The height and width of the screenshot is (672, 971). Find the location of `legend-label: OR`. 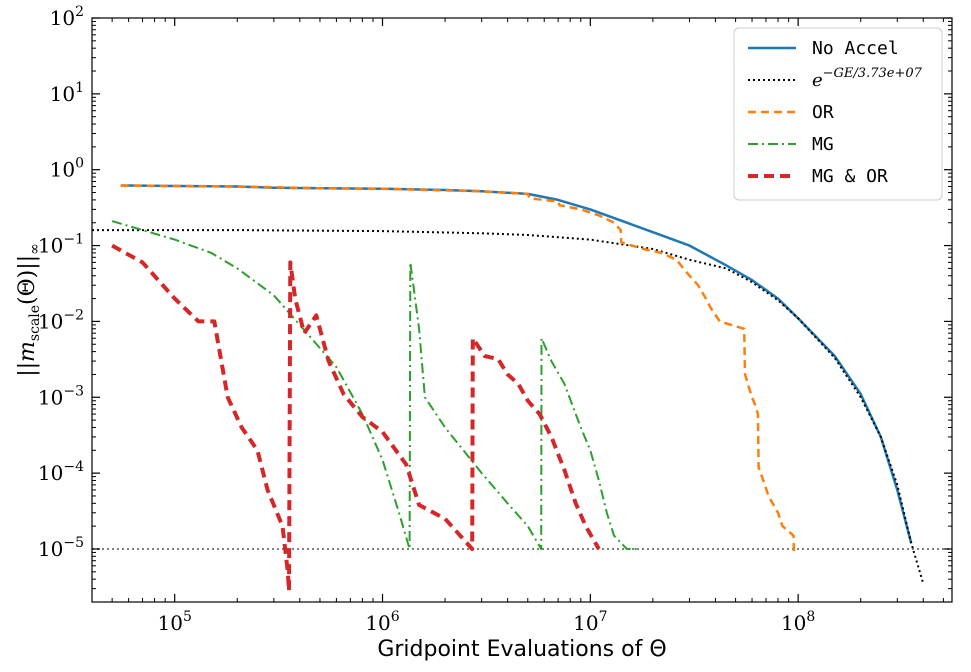

legend-label: OR is located at coordinates (823, 112).